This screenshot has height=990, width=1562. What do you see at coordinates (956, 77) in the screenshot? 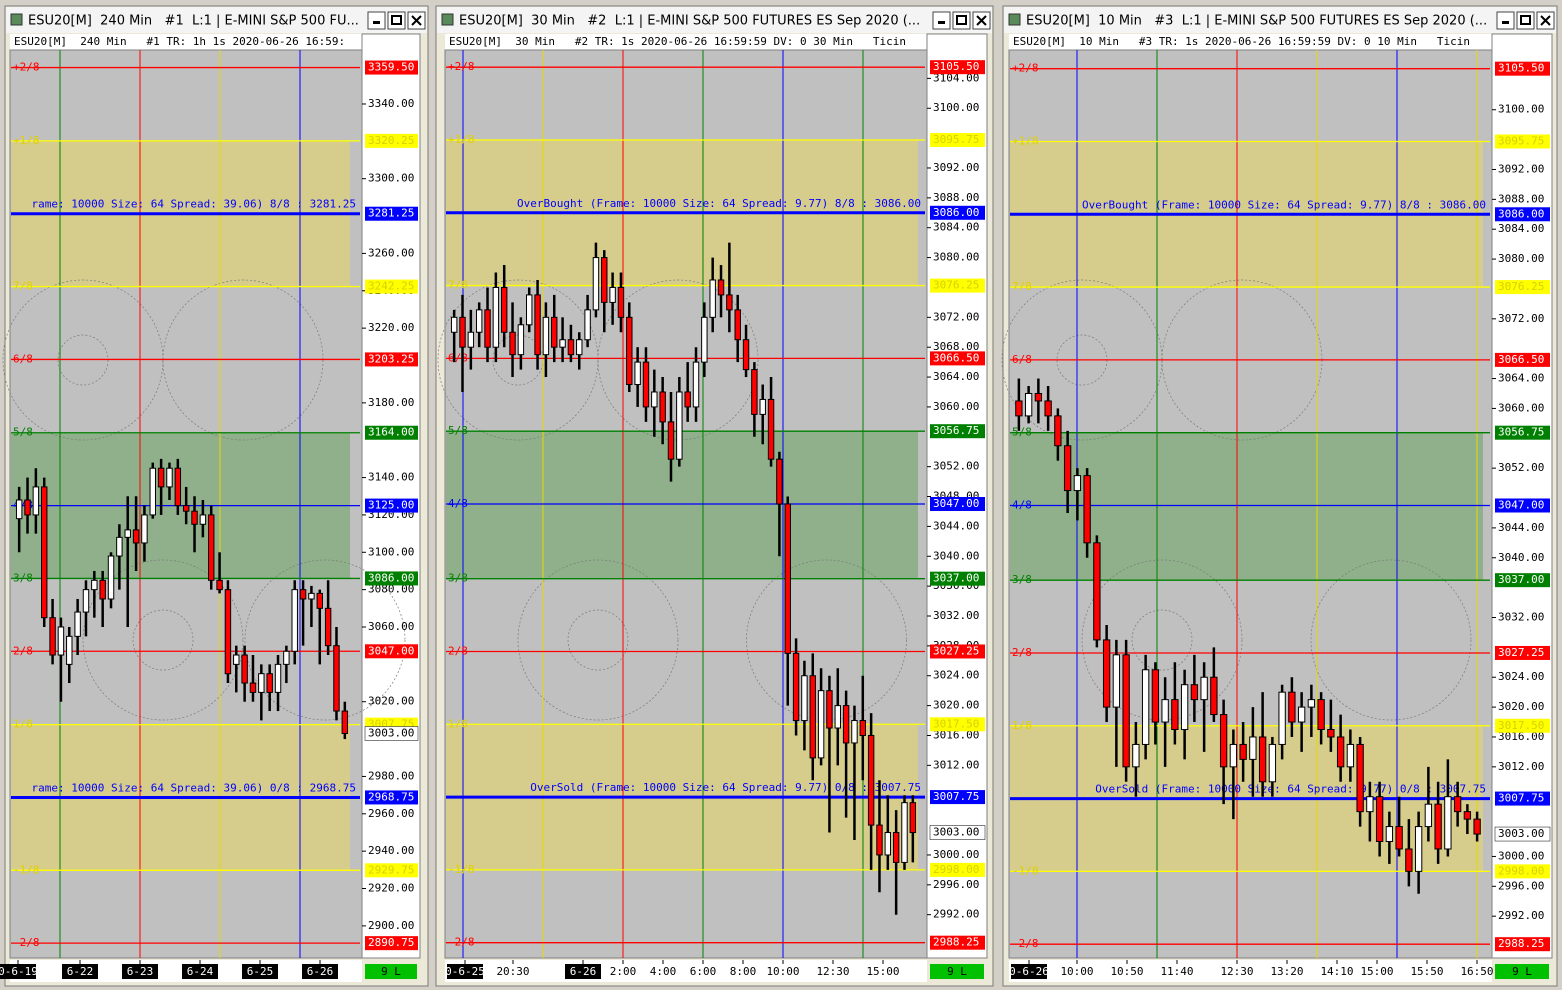
I see `y-tick-label: 3104.00` at bounding box center [956, 77].